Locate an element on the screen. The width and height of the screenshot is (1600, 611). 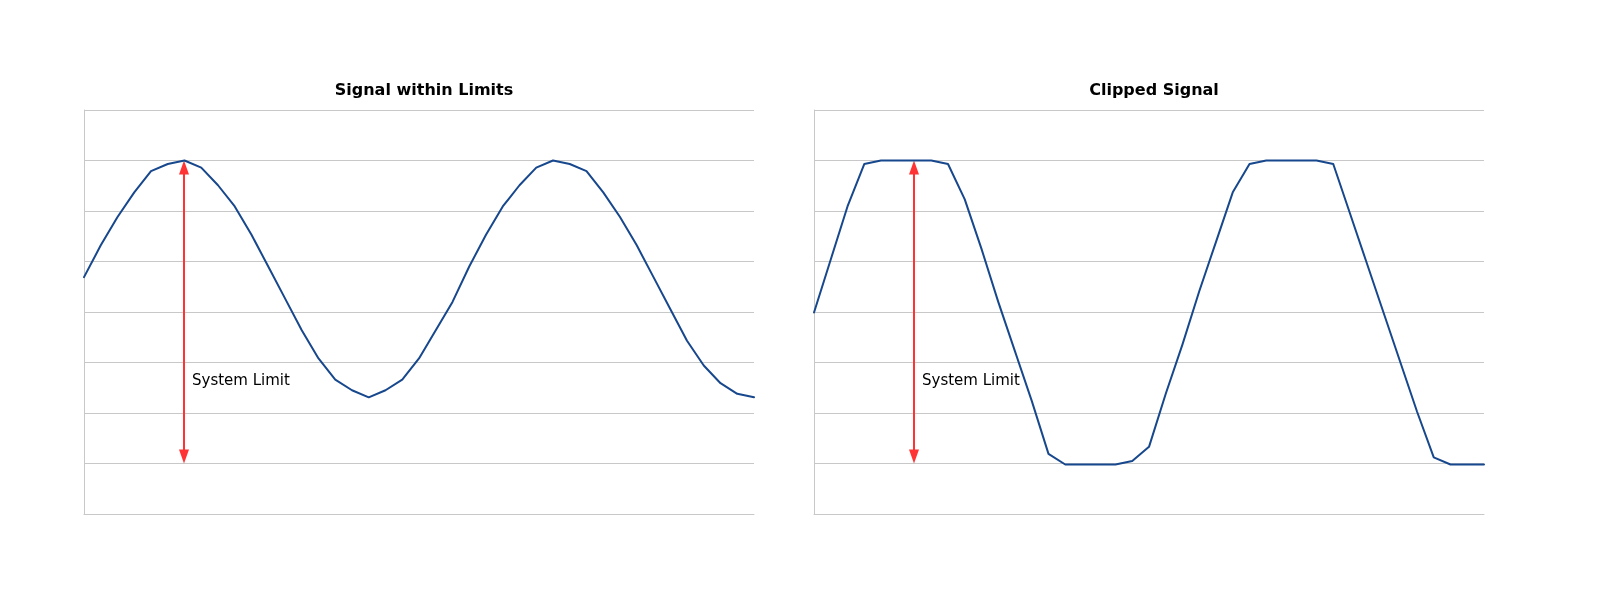
chart-title: Signal within Limits is located at coordinates (424, 89).